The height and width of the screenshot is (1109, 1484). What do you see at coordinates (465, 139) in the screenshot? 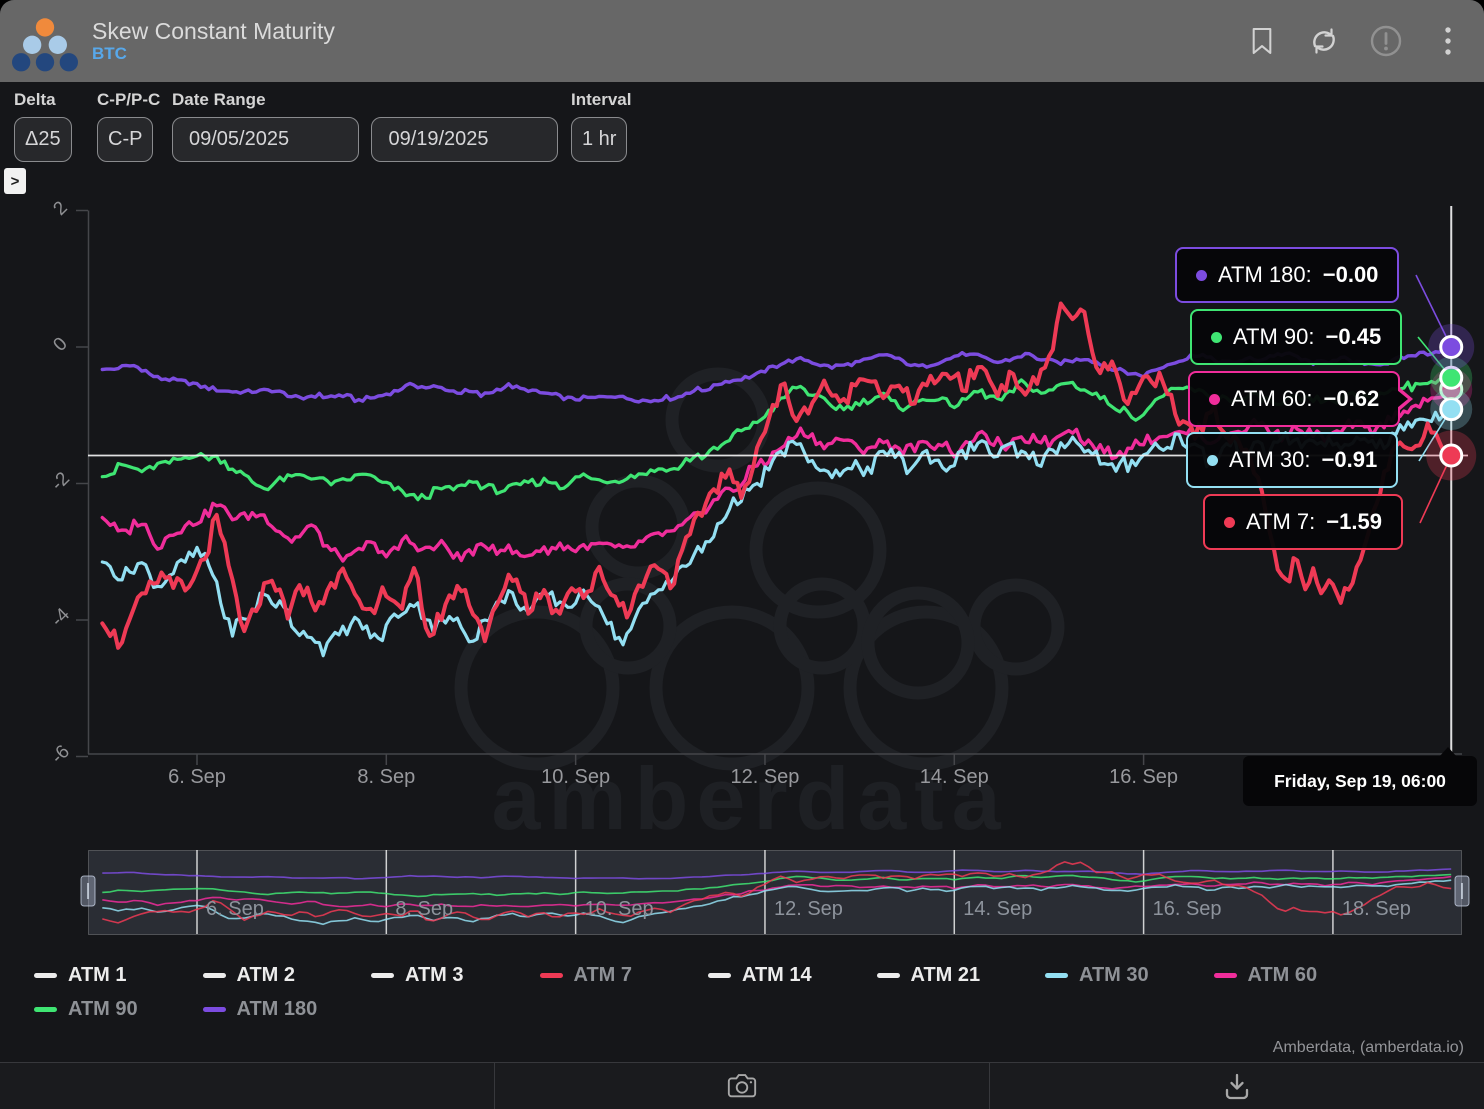
I see `date-to-input` at bounding box center [465, 139].